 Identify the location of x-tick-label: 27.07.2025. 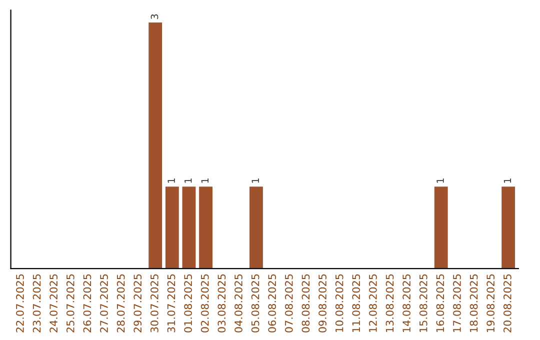
(104, 303).